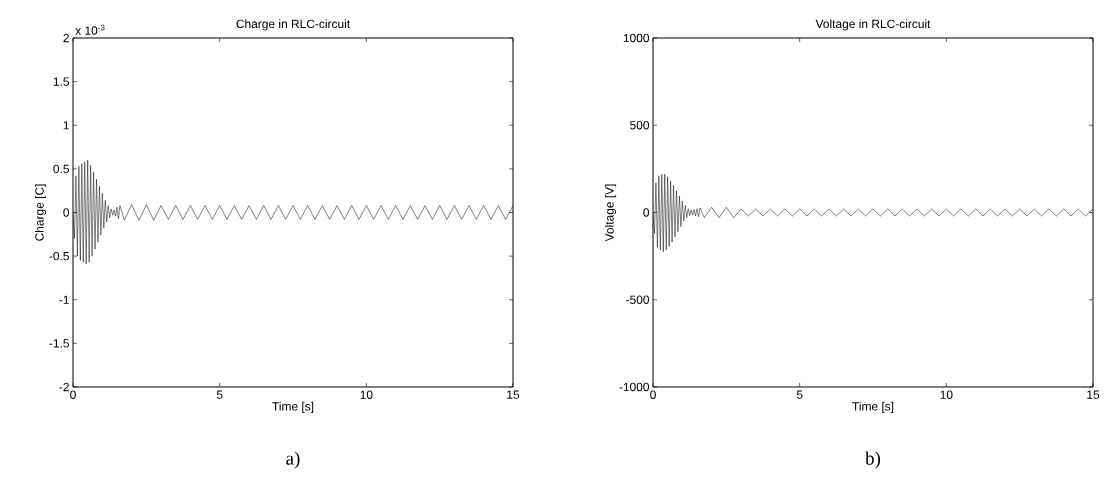  What do you see at coordinates (61, 81) in the screenshot?
I see `y-tick-label: 1.5` at bounding box center [61, 81].